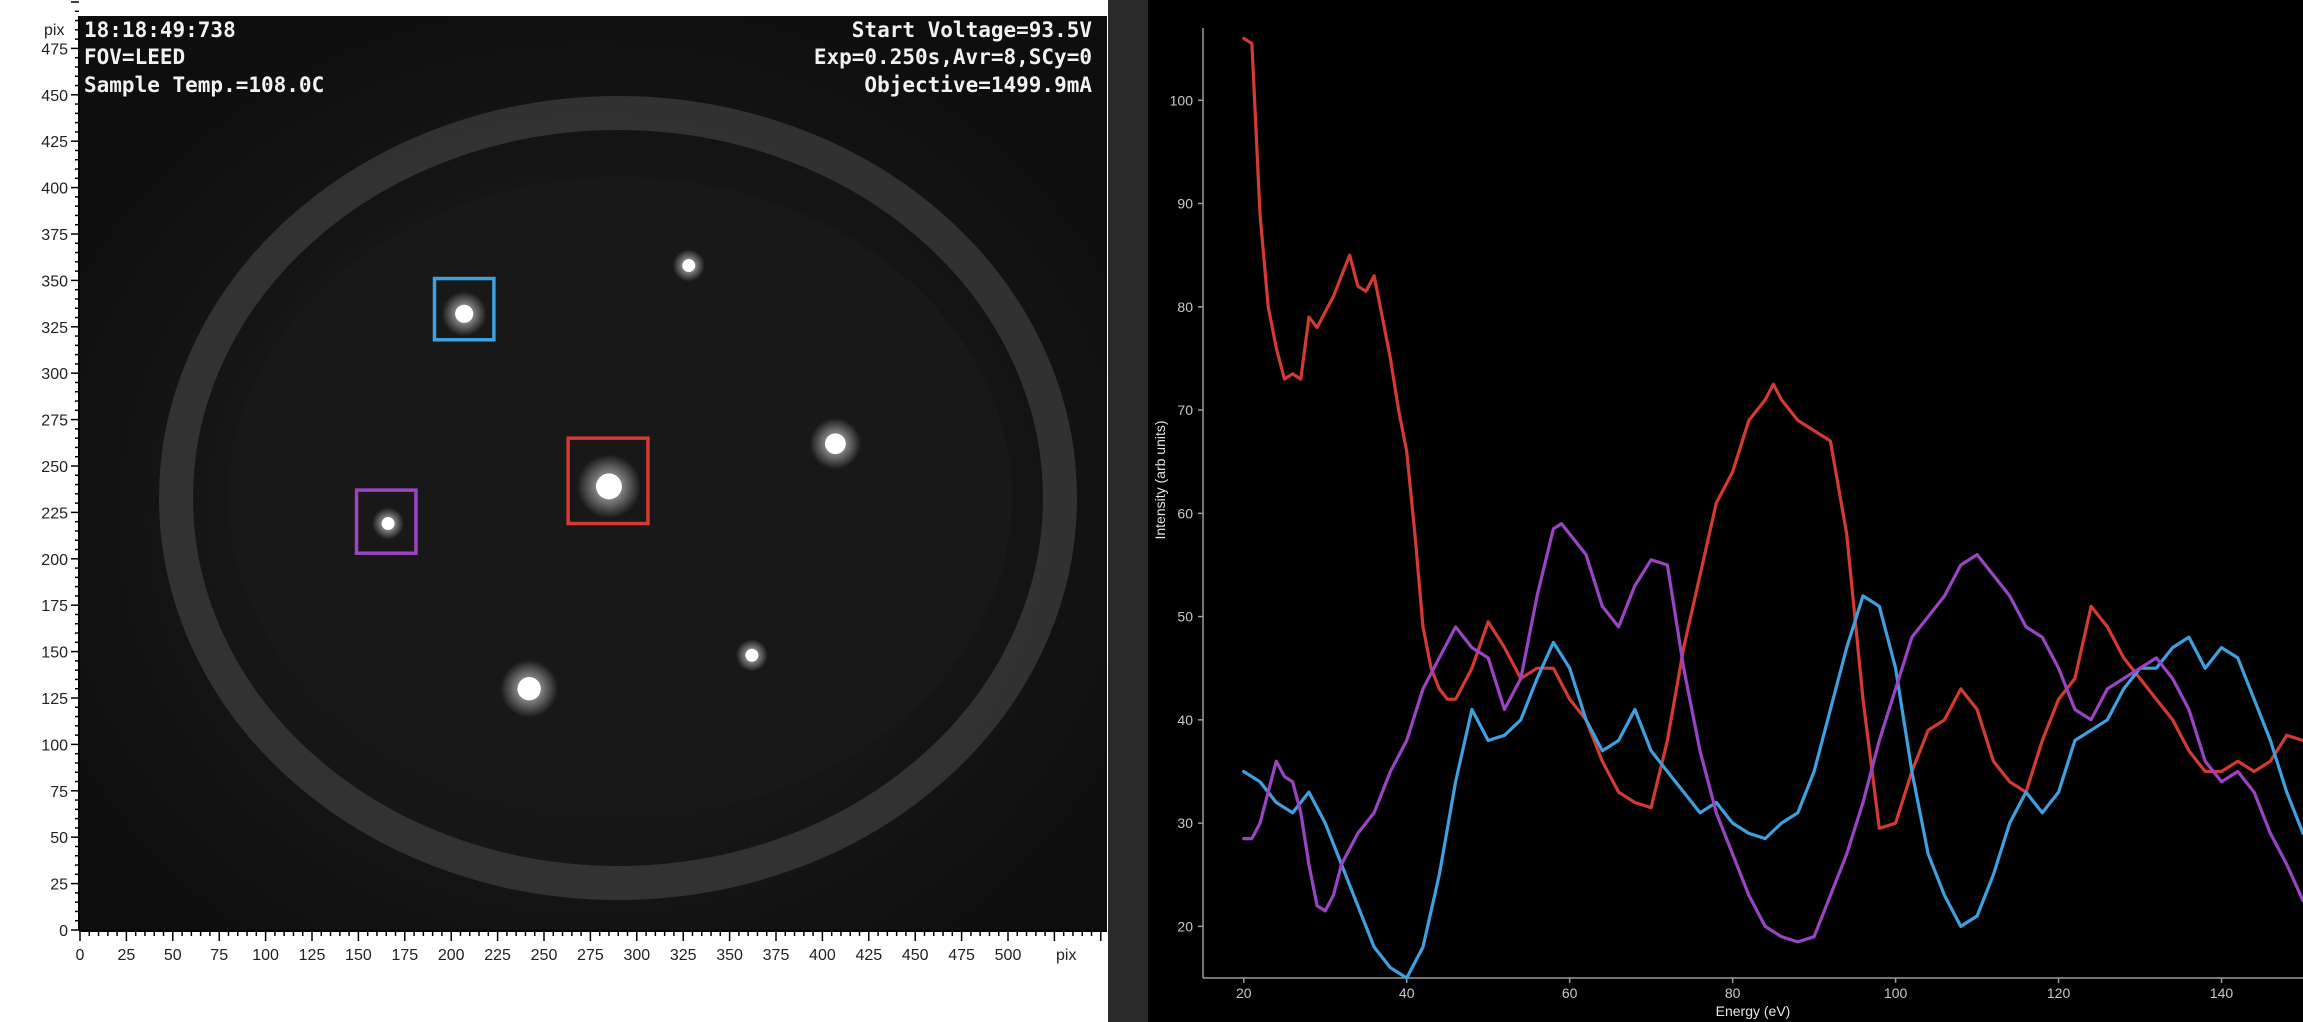  What do you see at coordinates (1185, 617) in the screenshot?
I see `chart-y-tick-label: 50` at bounding box center [1185, 617].